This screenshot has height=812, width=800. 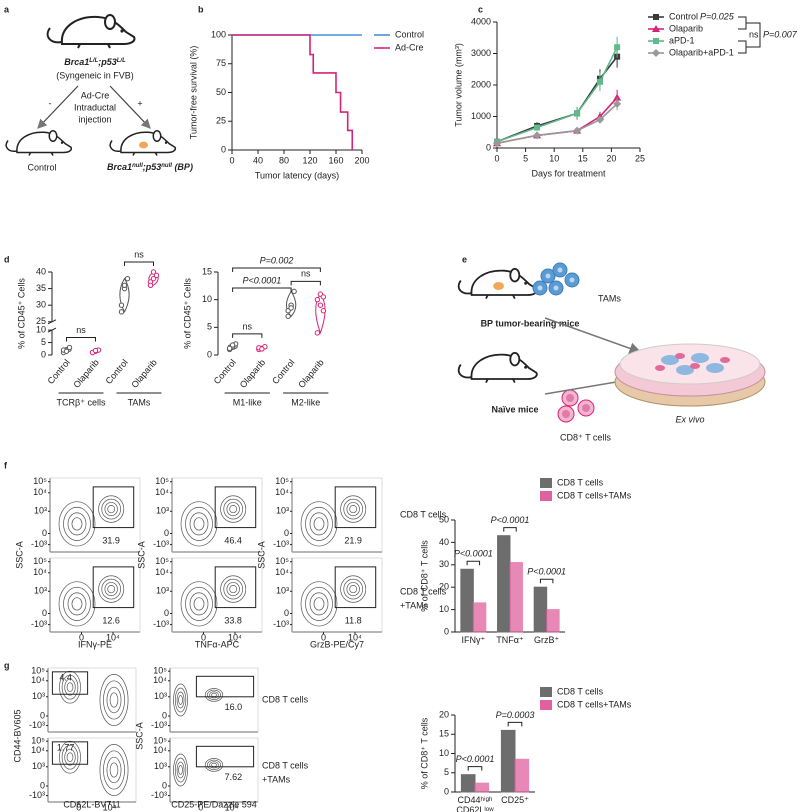 What do you see at coordinates (297, 175) in the screenshot?
I see `x-axis-label: Tumor latency (days)` at bounding box center [297, 175].